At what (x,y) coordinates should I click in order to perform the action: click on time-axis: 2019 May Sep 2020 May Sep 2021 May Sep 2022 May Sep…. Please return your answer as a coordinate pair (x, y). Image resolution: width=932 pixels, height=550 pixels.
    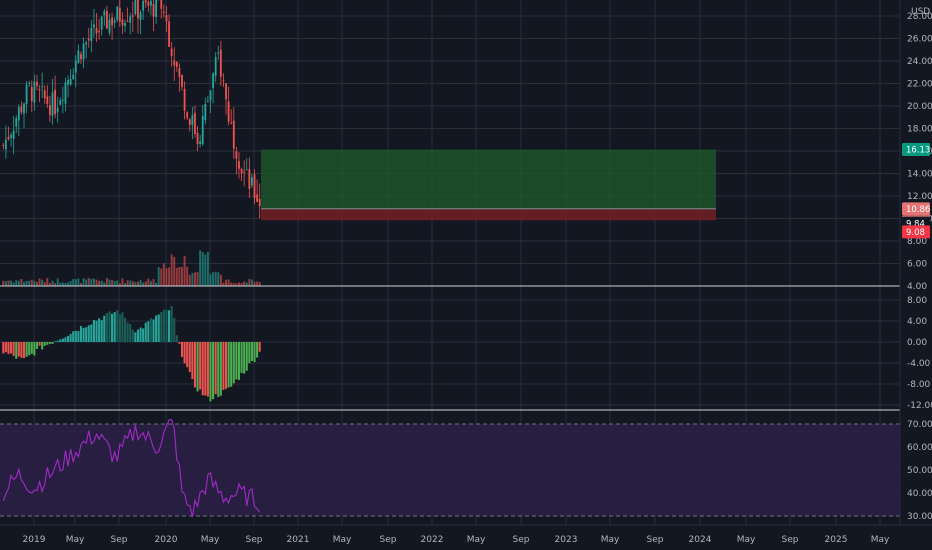
    Looking at the image, I should click on (456, 540).